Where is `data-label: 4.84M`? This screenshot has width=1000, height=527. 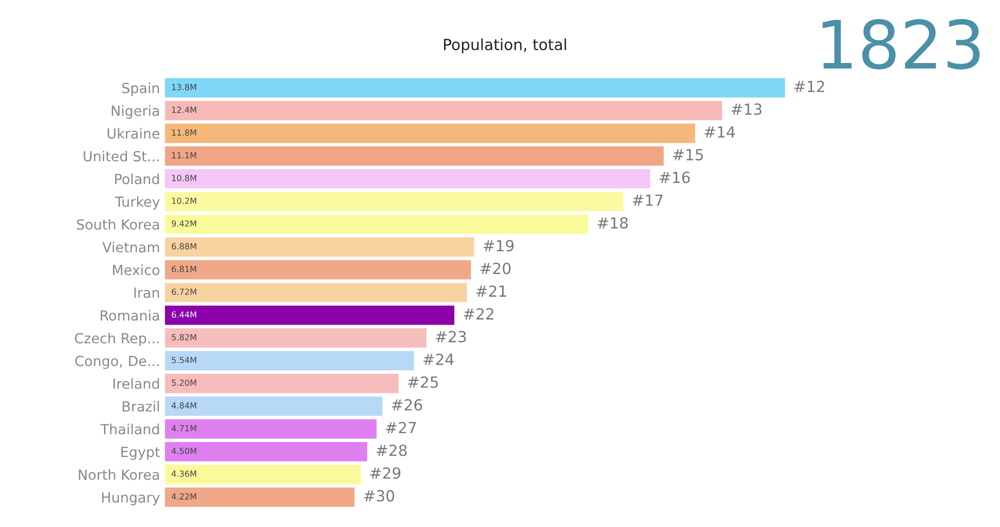
data-label: 4.84M is located at coordinates (184, 405).